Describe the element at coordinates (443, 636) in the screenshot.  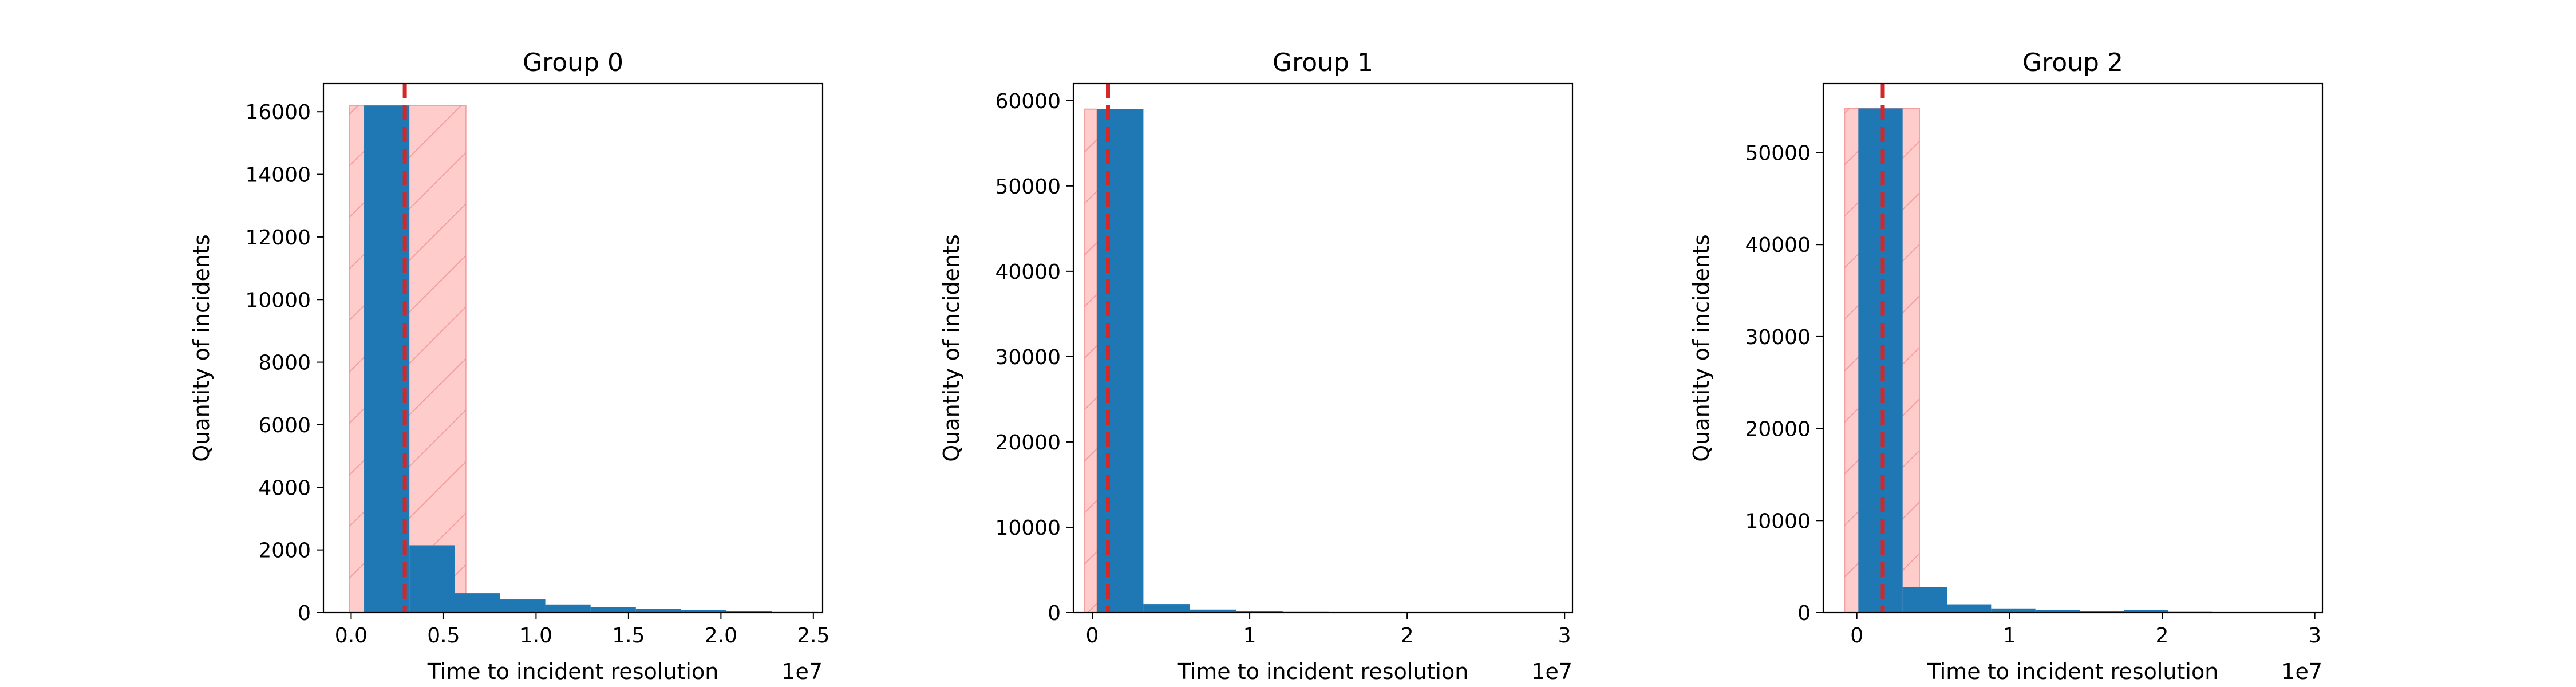
I see `x-tick-label: 0.5` at that location.